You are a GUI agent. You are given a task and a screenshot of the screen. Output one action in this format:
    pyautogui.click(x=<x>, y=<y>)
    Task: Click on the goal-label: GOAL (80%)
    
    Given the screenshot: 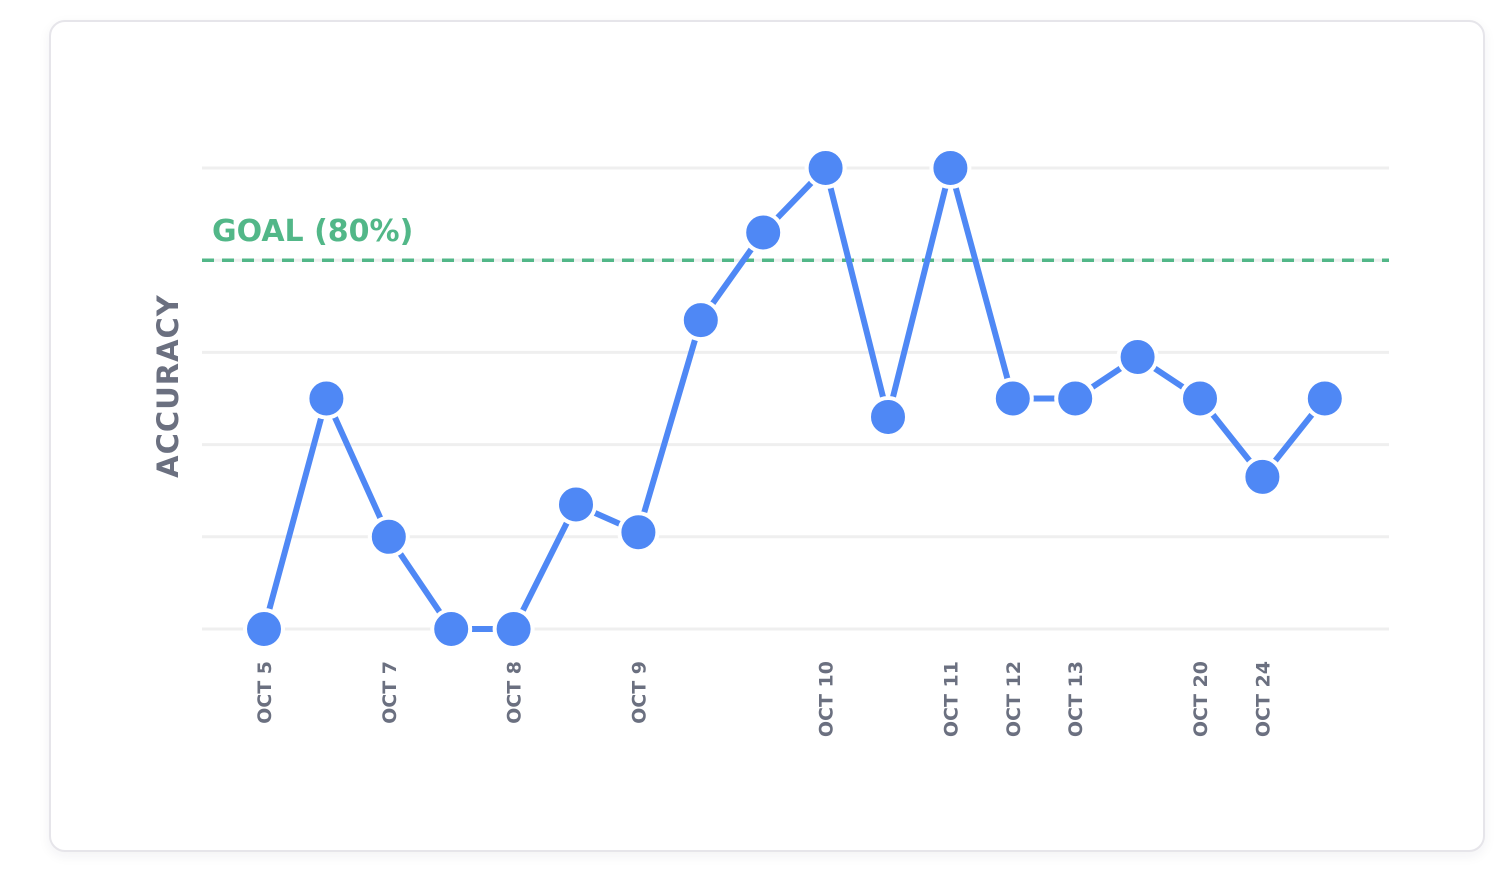 What is the action you would take?
    pyautogui.click(x=312, y=231)
    